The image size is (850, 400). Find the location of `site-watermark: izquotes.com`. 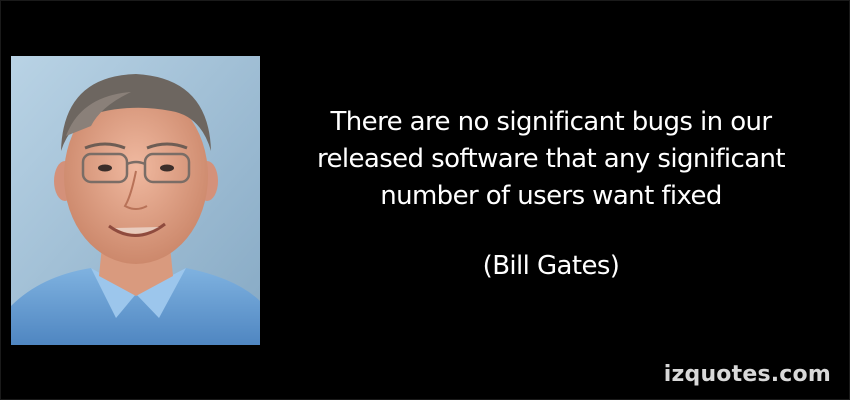

site-watermark: izquotes.com is located at coordinates (747, 374).